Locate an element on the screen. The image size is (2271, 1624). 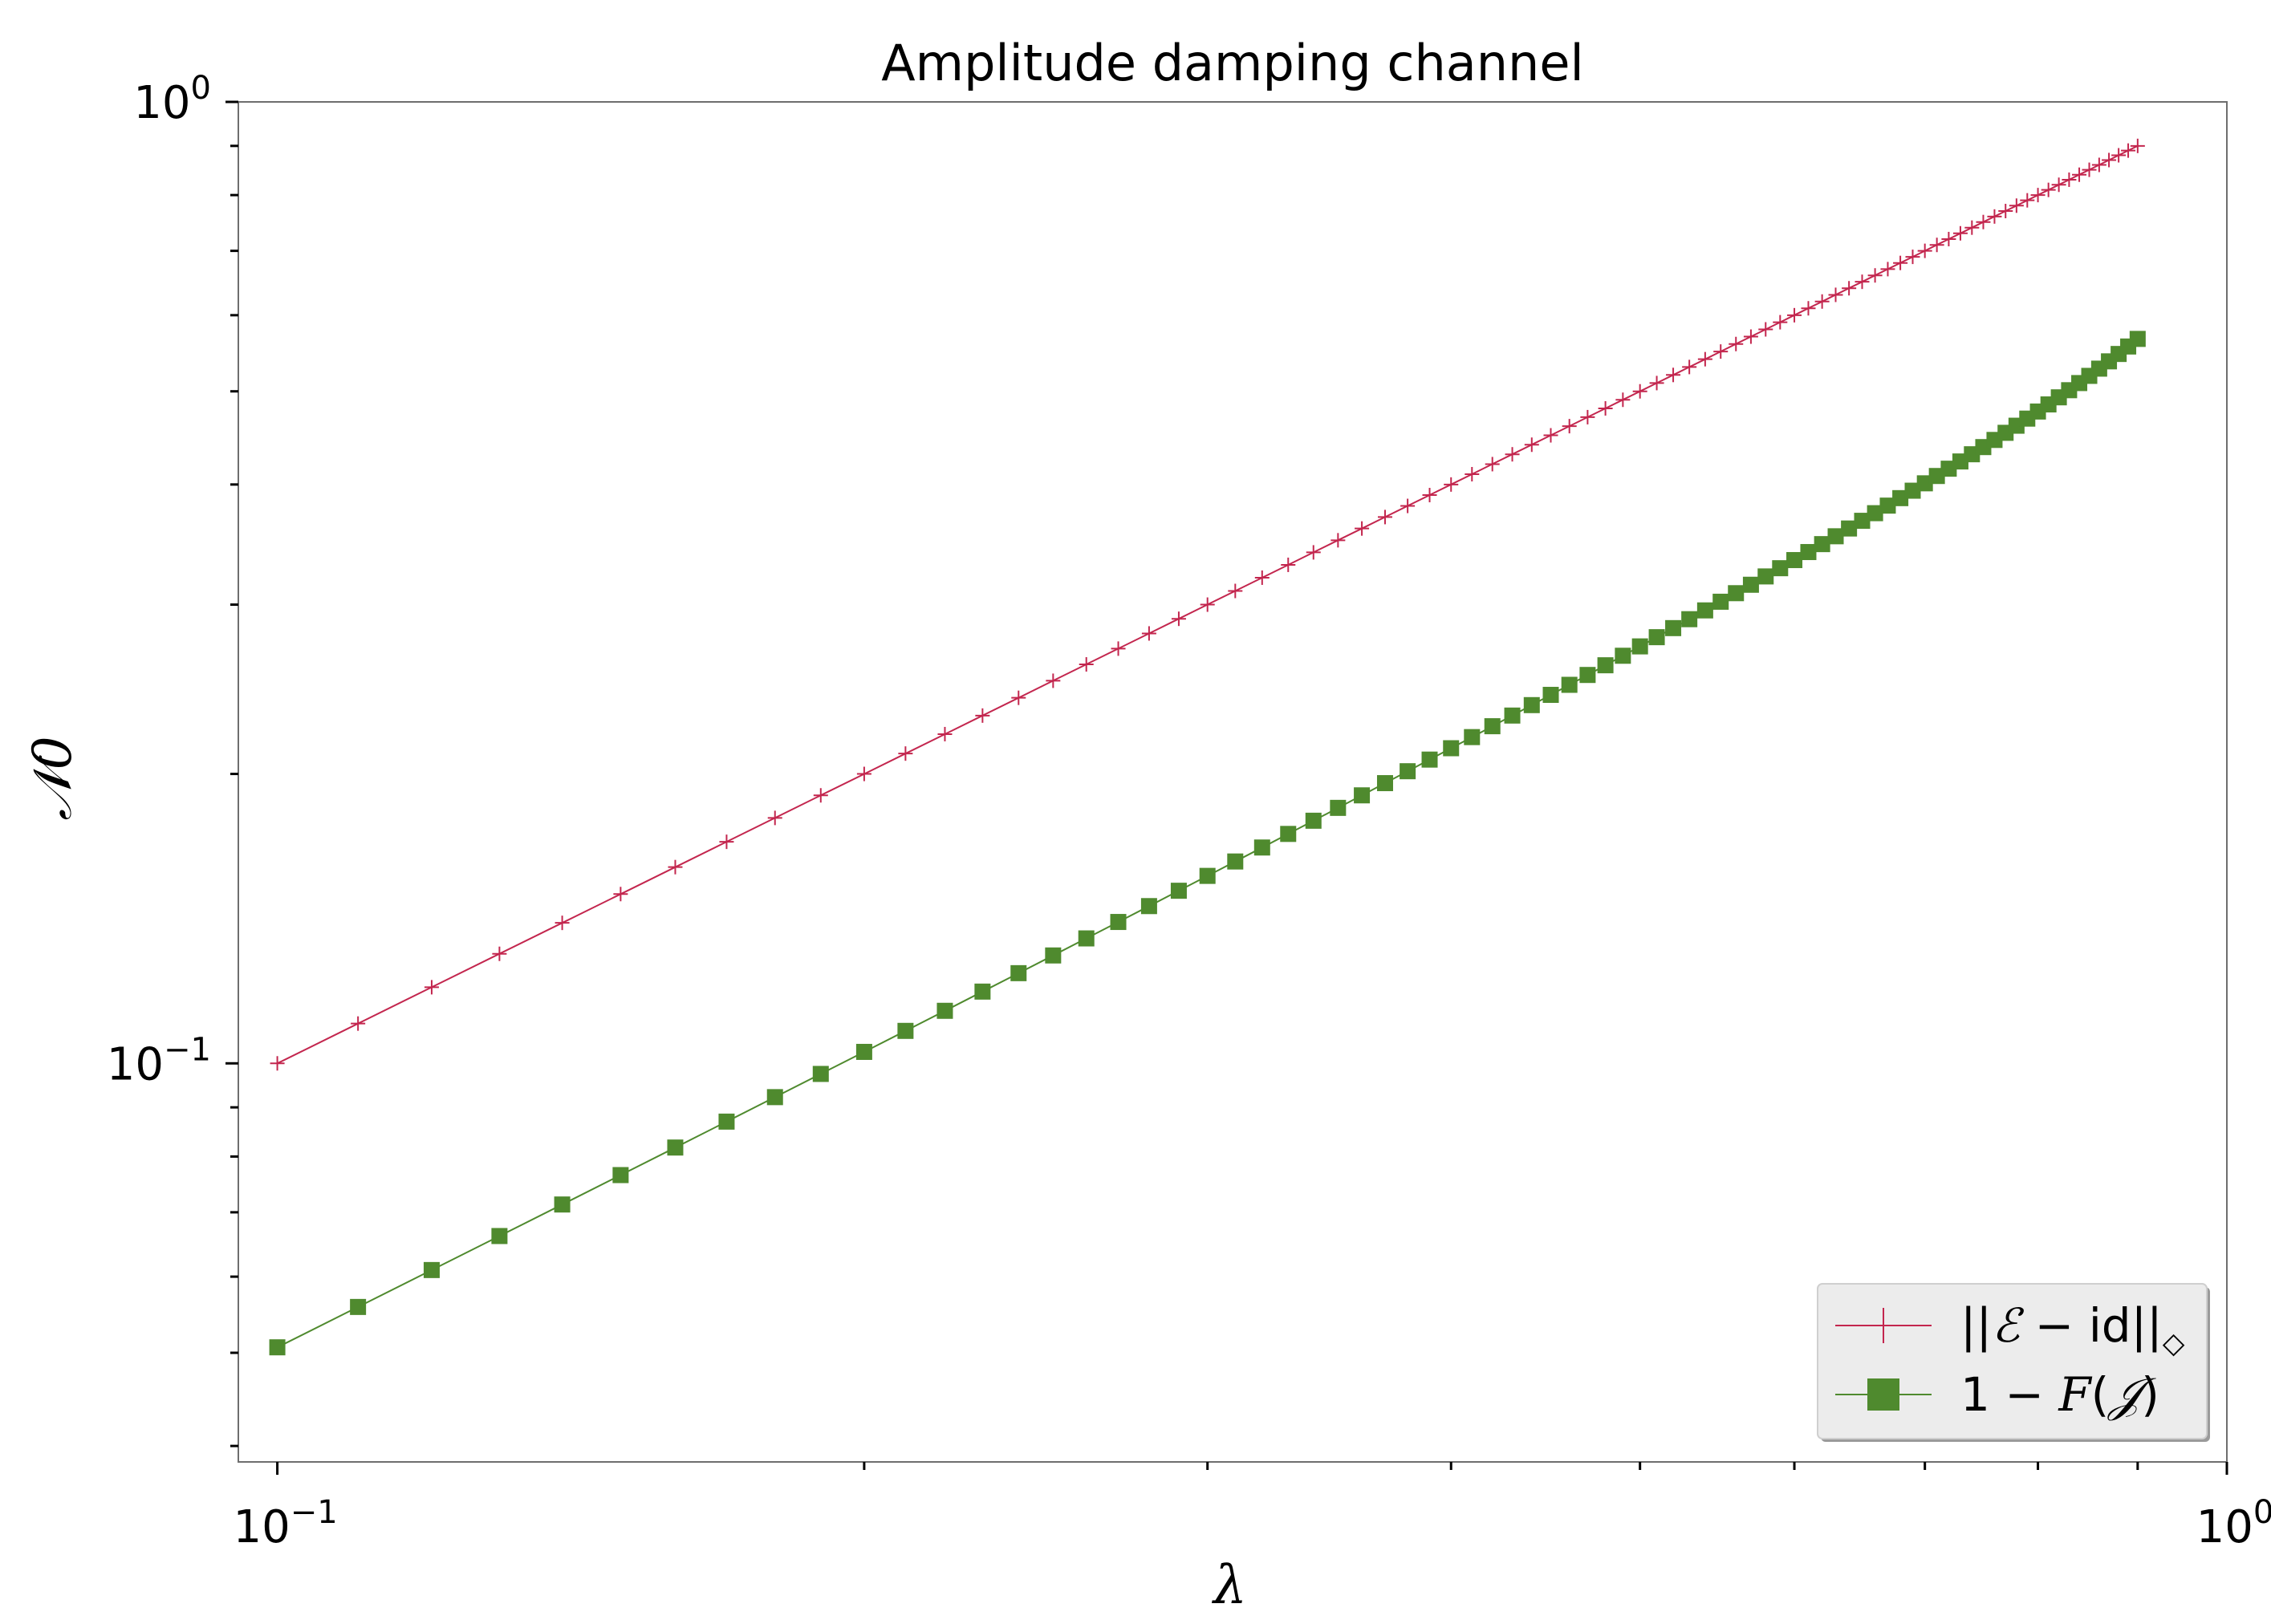
chart-title: Amplitude damping channel is located at coordinates (1232, 63).